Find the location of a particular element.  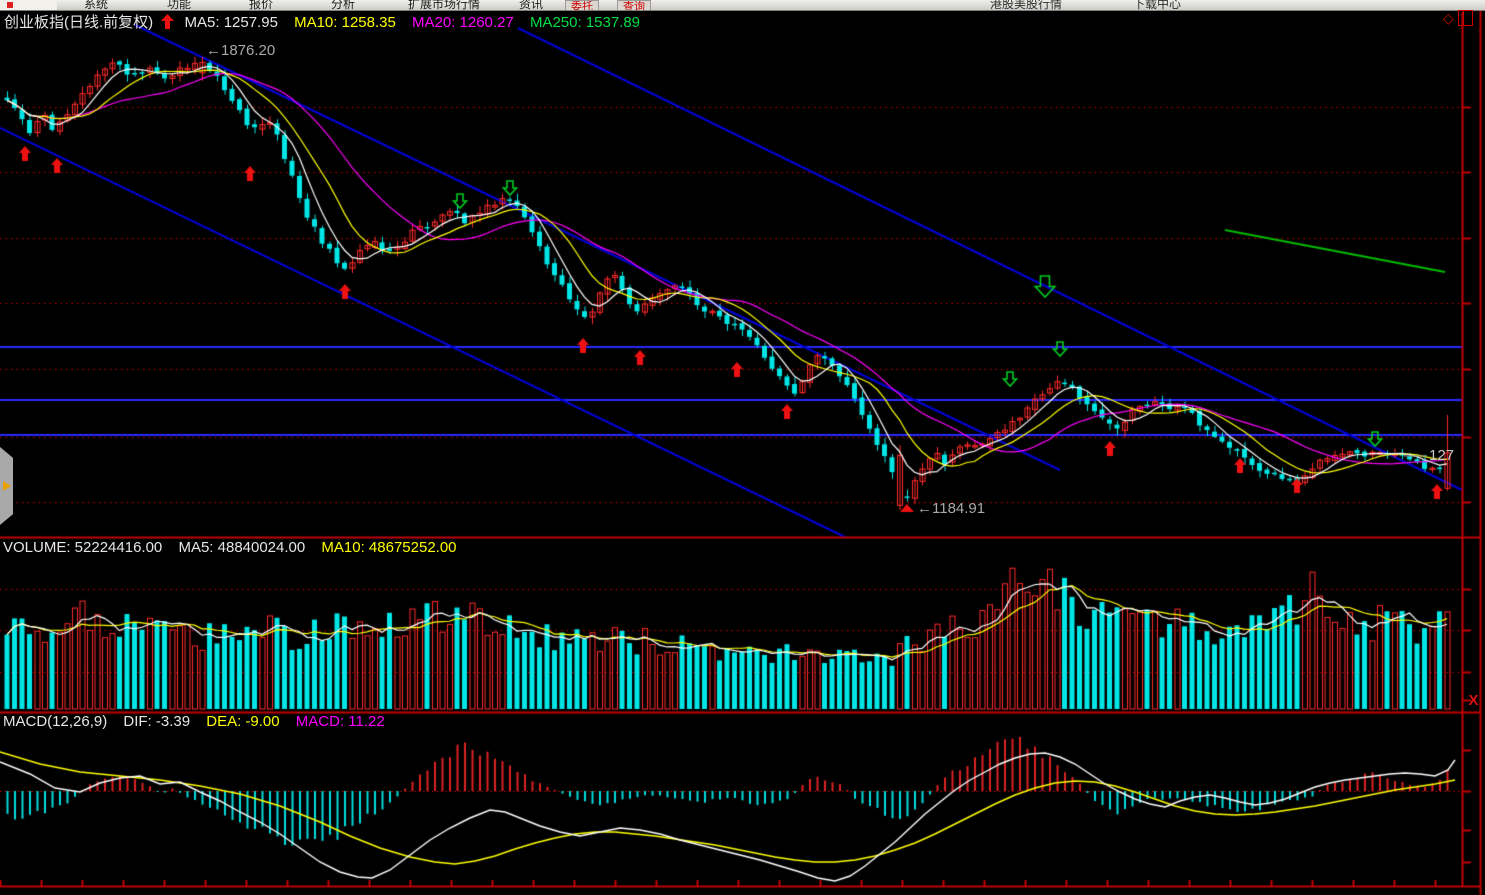

low-price-annotation: ←1184.91 is located at coordinates (951, 508).